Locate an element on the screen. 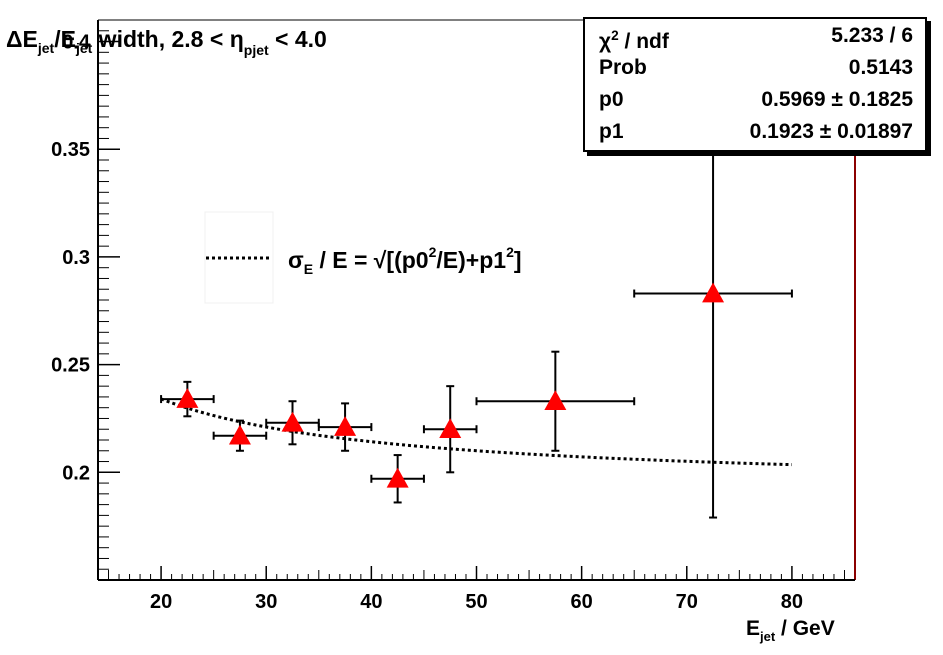 This screenshot has width=943, height=655. stats-label-p1: p1 is located at coordinates (611, 131).